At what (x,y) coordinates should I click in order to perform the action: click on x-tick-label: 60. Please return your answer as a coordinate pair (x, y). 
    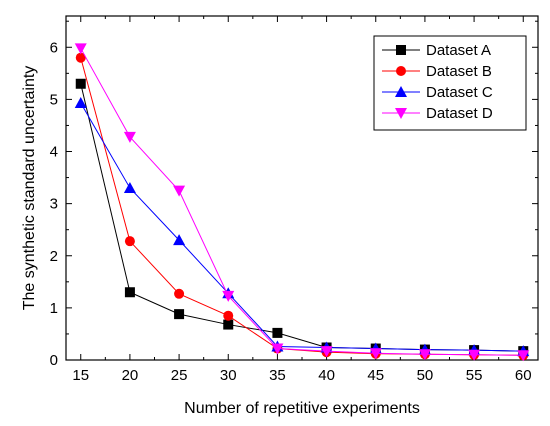
    Looking at the image, I should click on (523, 375).